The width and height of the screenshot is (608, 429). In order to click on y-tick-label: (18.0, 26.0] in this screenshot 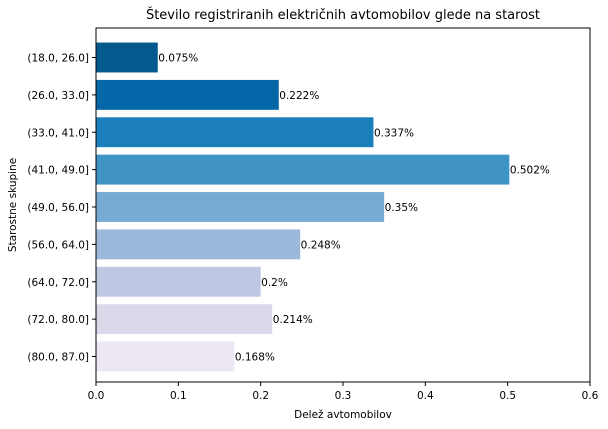, I will do `click(58, 59)`.